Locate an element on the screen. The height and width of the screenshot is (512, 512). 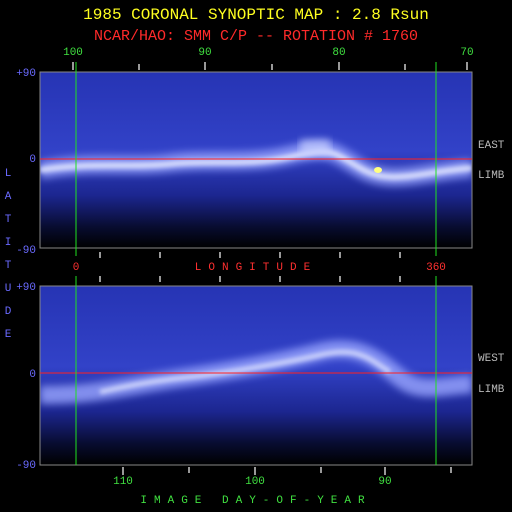
bottom-axis-label: 110 is located at coordinates (123, 482).